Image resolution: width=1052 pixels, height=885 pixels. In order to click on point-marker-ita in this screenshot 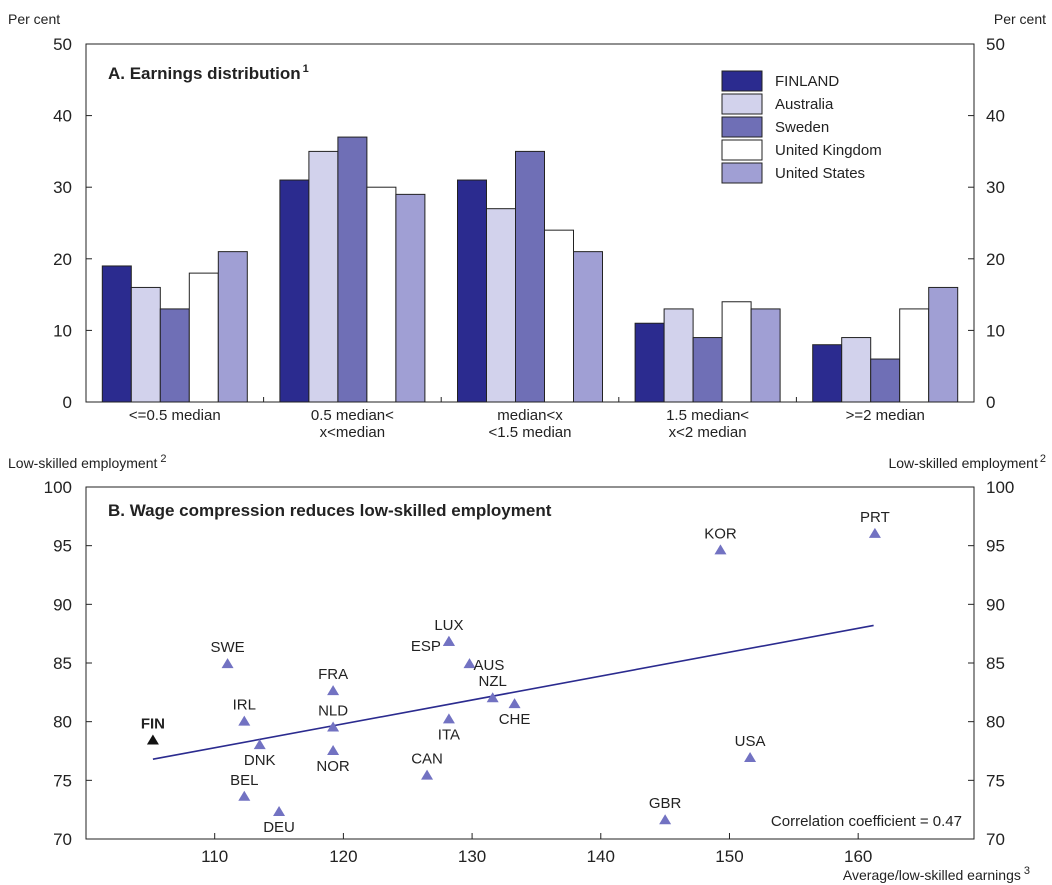, I will do `click(448, 718)`.